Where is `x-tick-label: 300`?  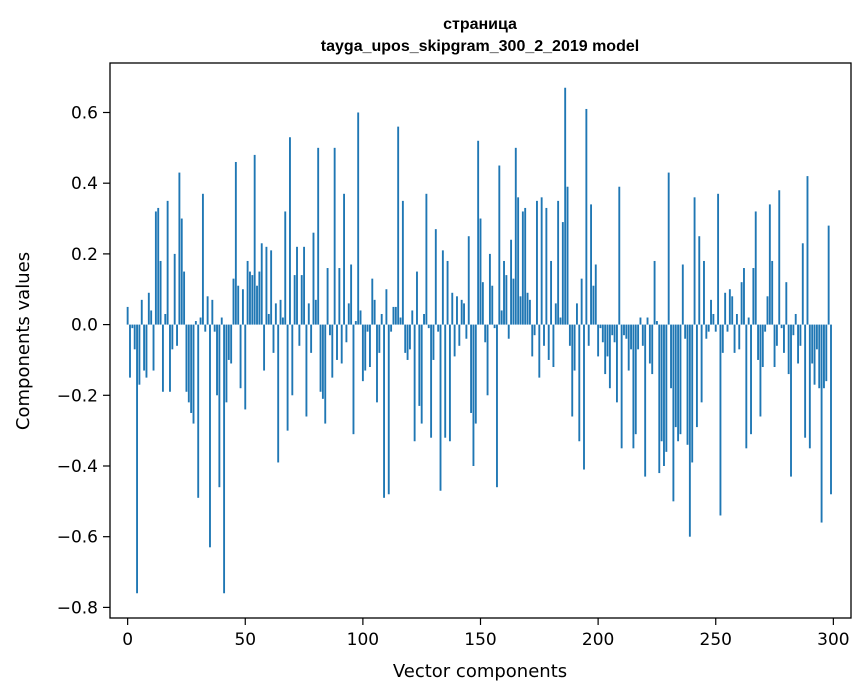
x-tick-label: 300 is located at coordinates (833, 640).